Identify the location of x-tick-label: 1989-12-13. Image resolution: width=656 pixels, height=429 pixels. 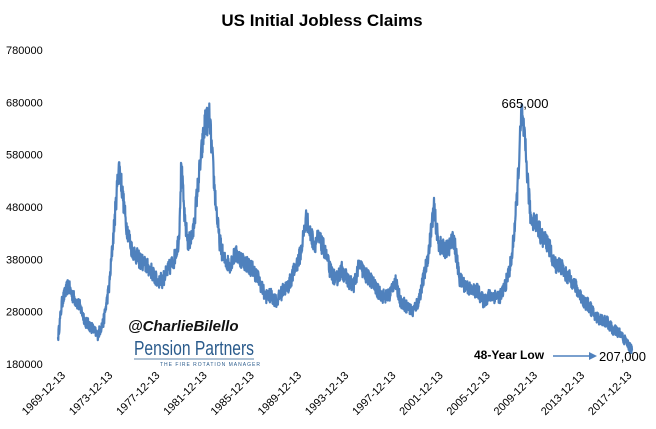
(280, 394).